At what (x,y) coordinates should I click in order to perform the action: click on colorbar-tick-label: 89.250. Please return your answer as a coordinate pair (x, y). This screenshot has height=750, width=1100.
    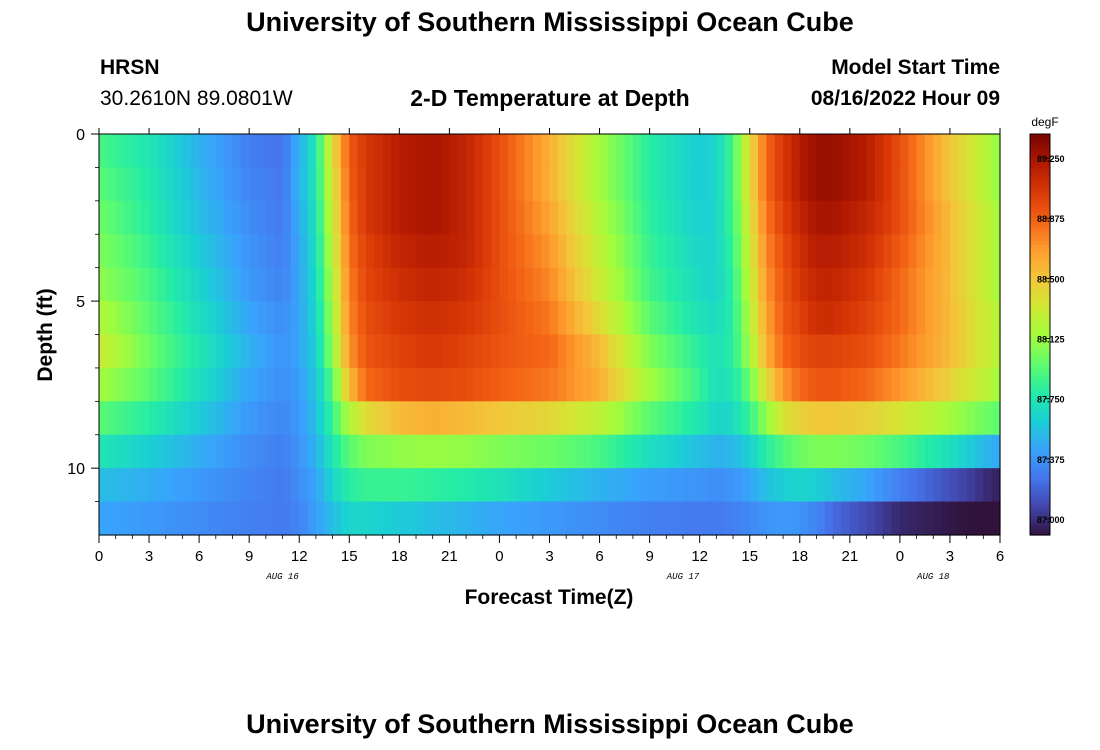
    Looking at the image, I should click on (1051, 159).